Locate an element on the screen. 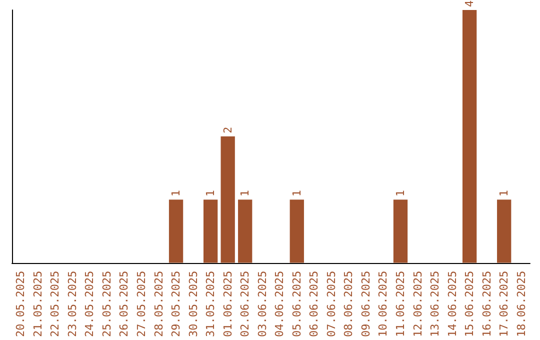 This screenshot has height=340, width=540. x-tick-label: 02.06.2025 is located at coordinates (245, 304).